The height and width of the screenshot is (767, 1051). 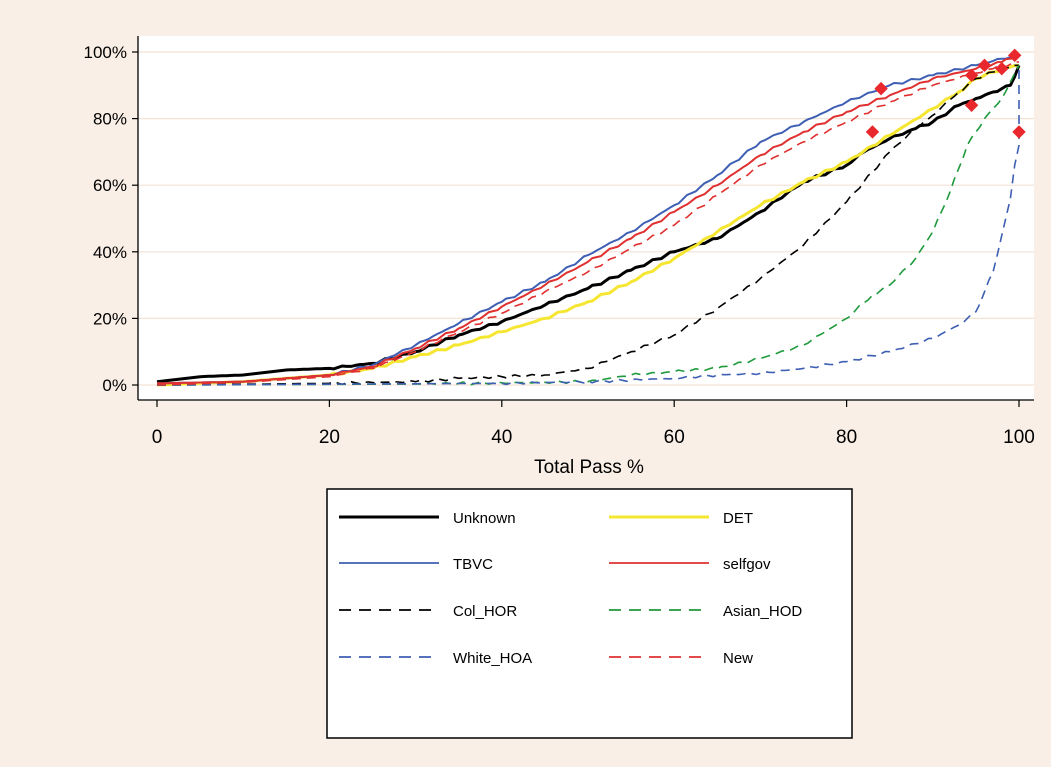 I want to click on series-marker-tbvc, so click(x=881, y=88).